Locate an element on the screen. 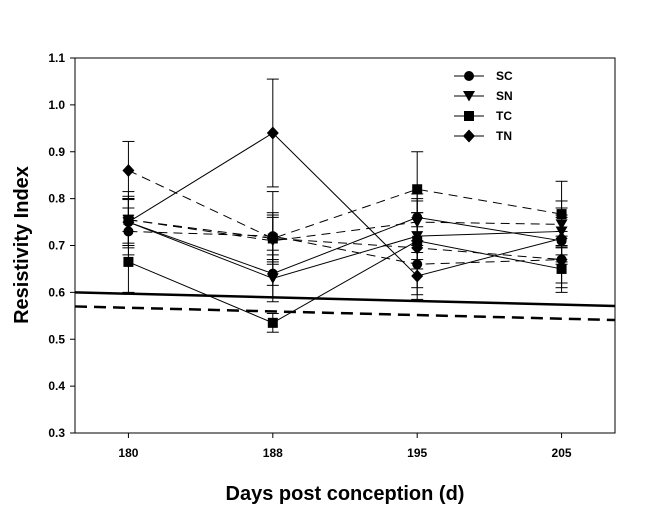 This screenshot has width=667, height=509. y-tick-label: 0.7 is located at coordinates (56, 246).